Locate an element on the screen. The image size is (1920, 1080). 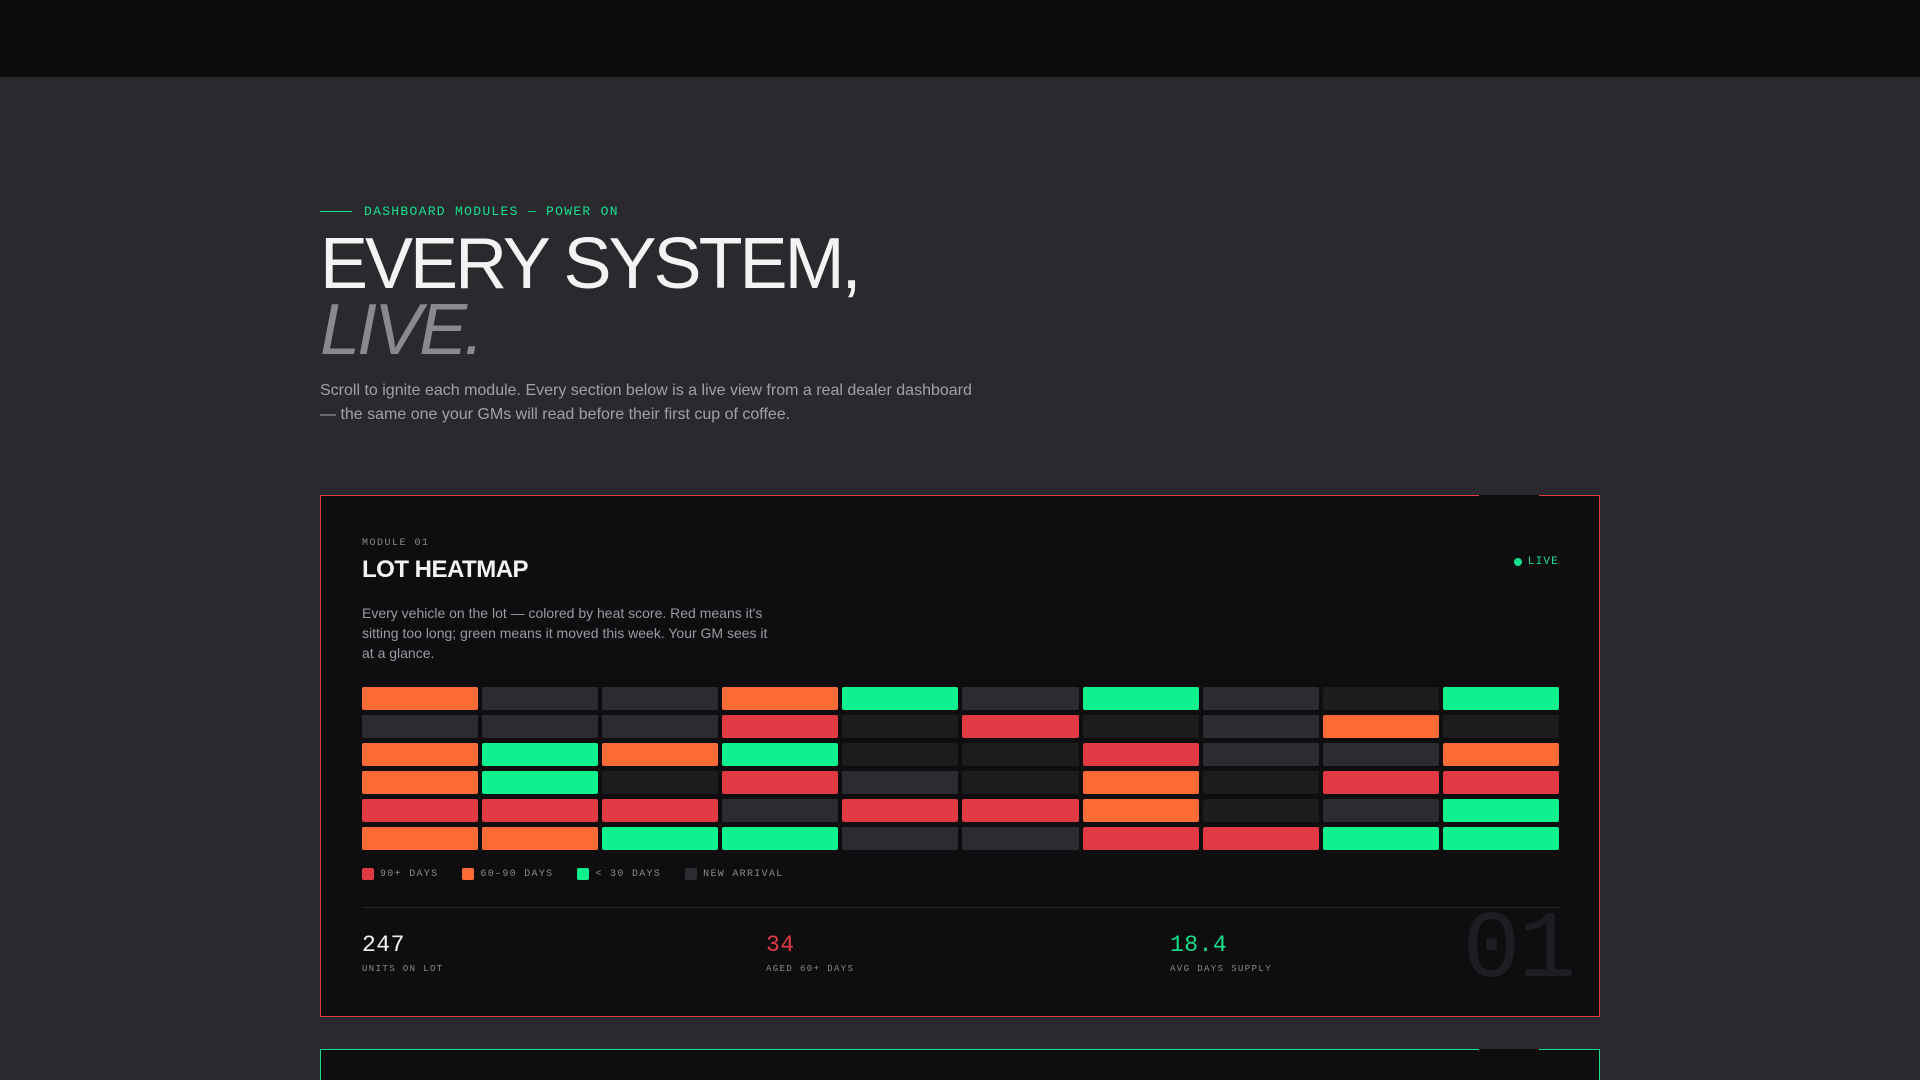
stat-label: UNITS ON LOT is located at coordinates (403, 969).